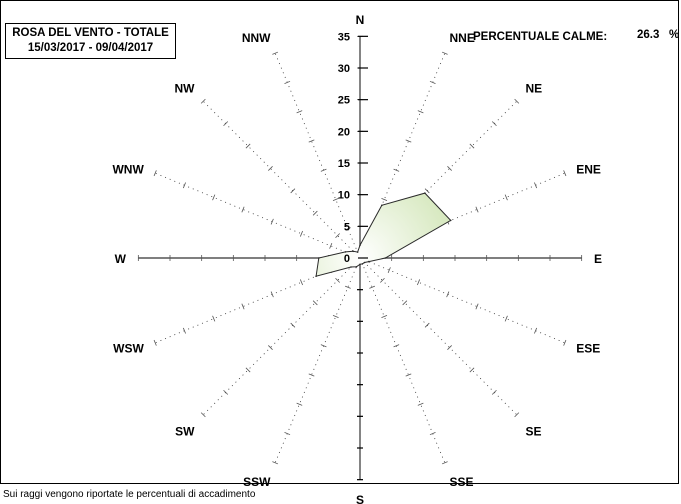 The width and height of the screenshot is (681, 504). I want to click on data-point-e, so click(385, 258).